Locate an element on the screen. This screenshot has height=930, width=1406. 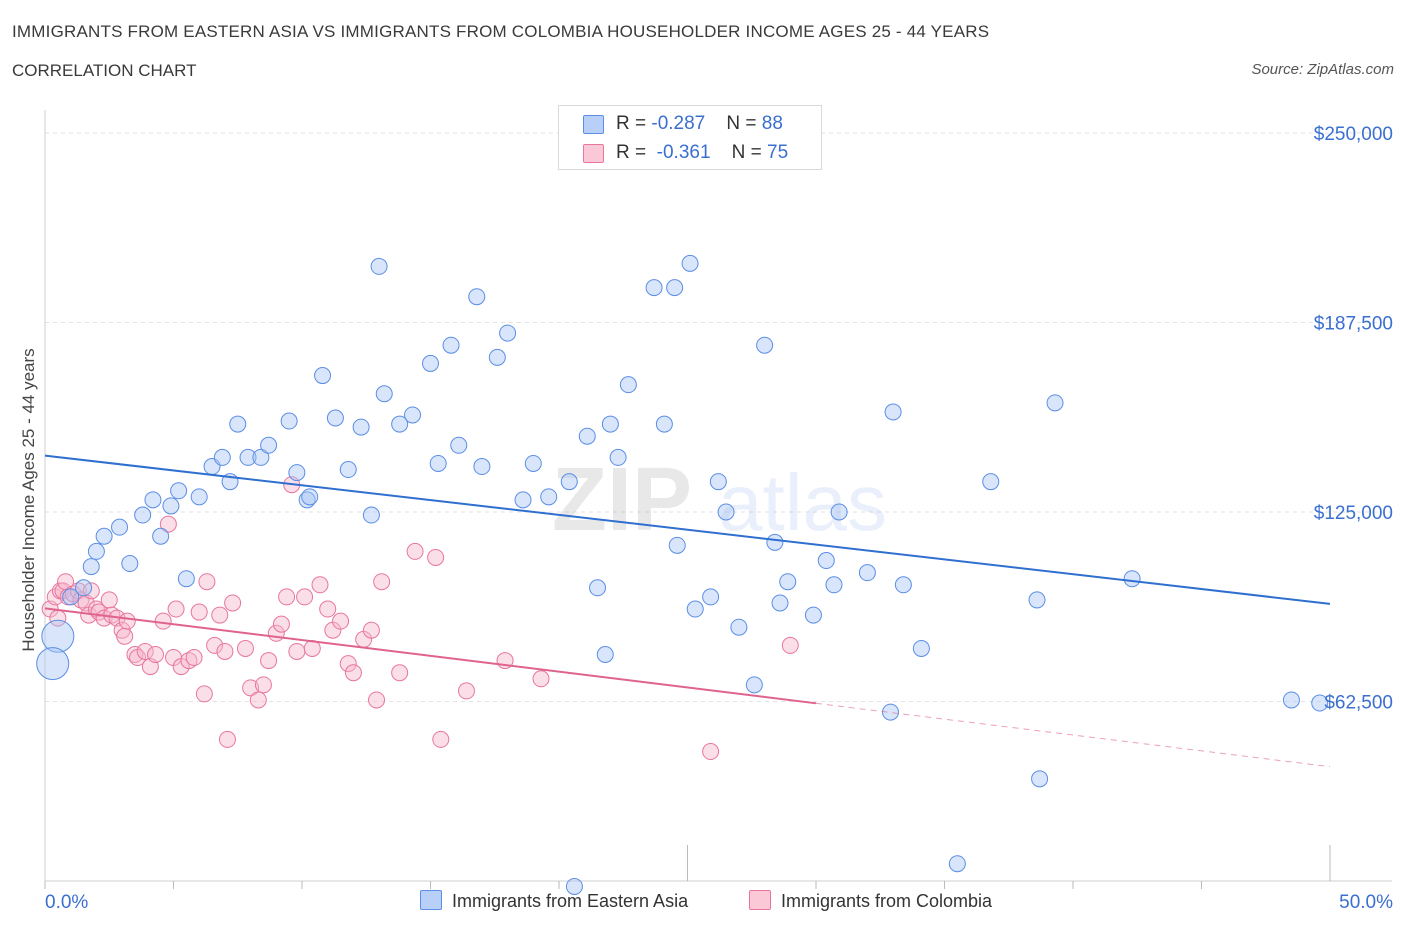
y-axis-label: Householder Income Ages 25 - 44 years is located at coordinates (28, 500).